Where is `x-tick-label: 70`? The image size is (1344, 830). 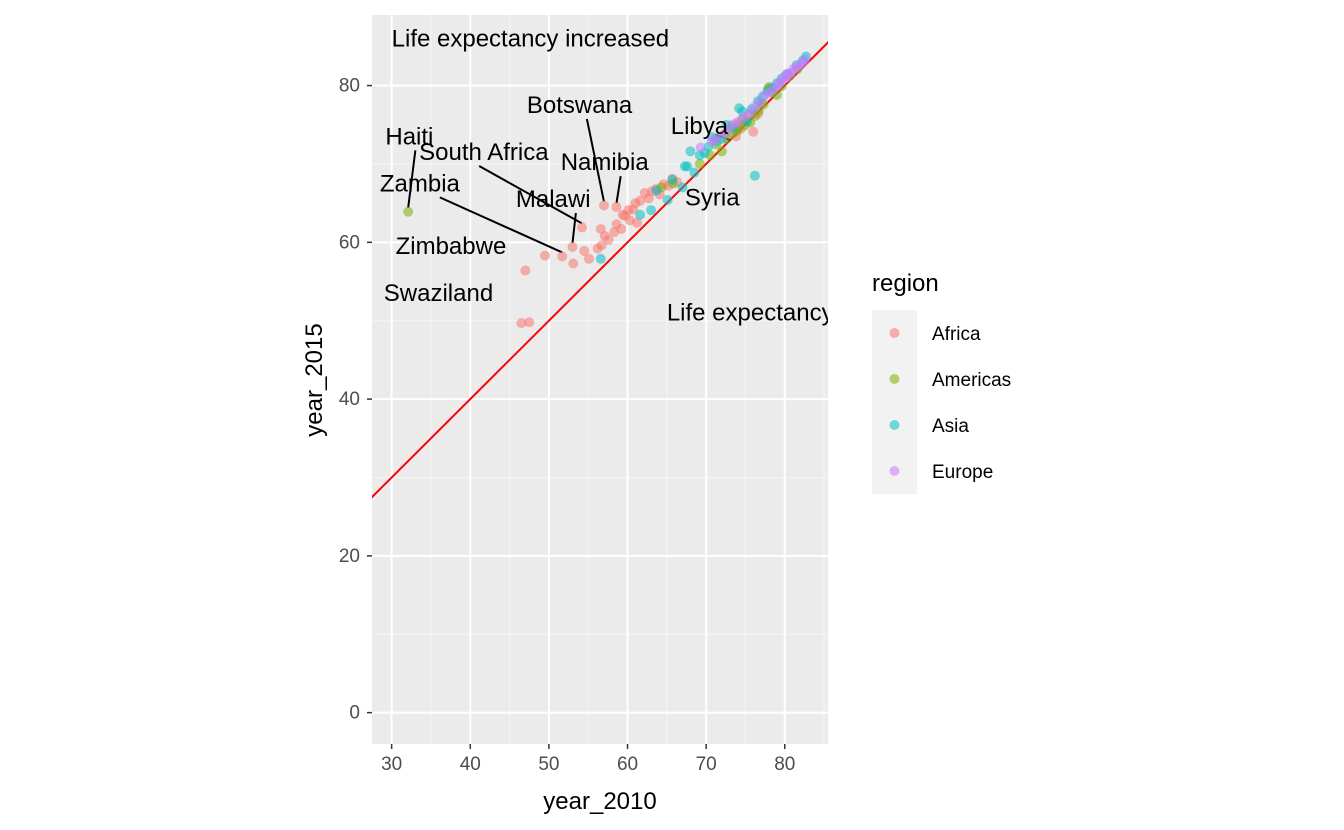
x-tick-label: 70 is located at coordinates (706, 764).